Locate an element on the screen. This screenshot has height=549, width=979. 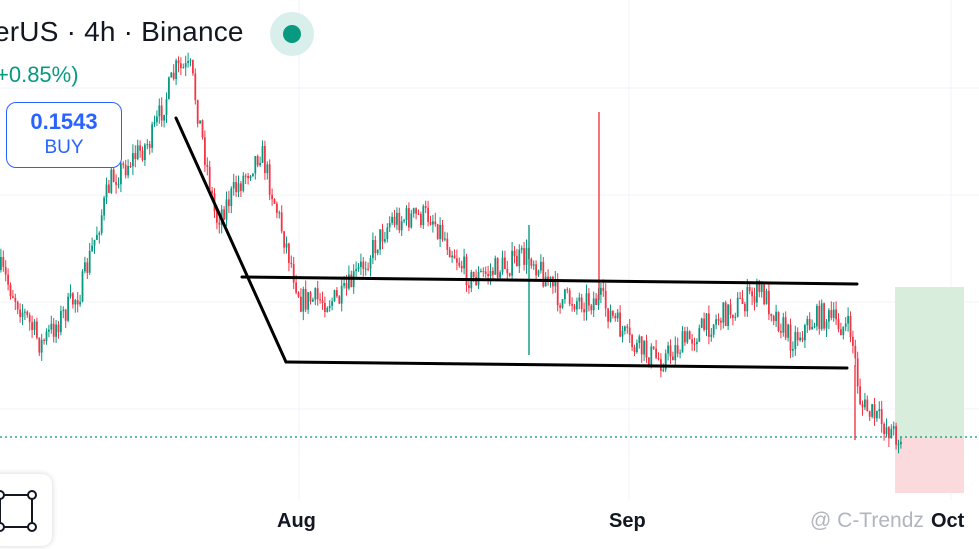
channel-lower-line is located at coordinates (566, 365).